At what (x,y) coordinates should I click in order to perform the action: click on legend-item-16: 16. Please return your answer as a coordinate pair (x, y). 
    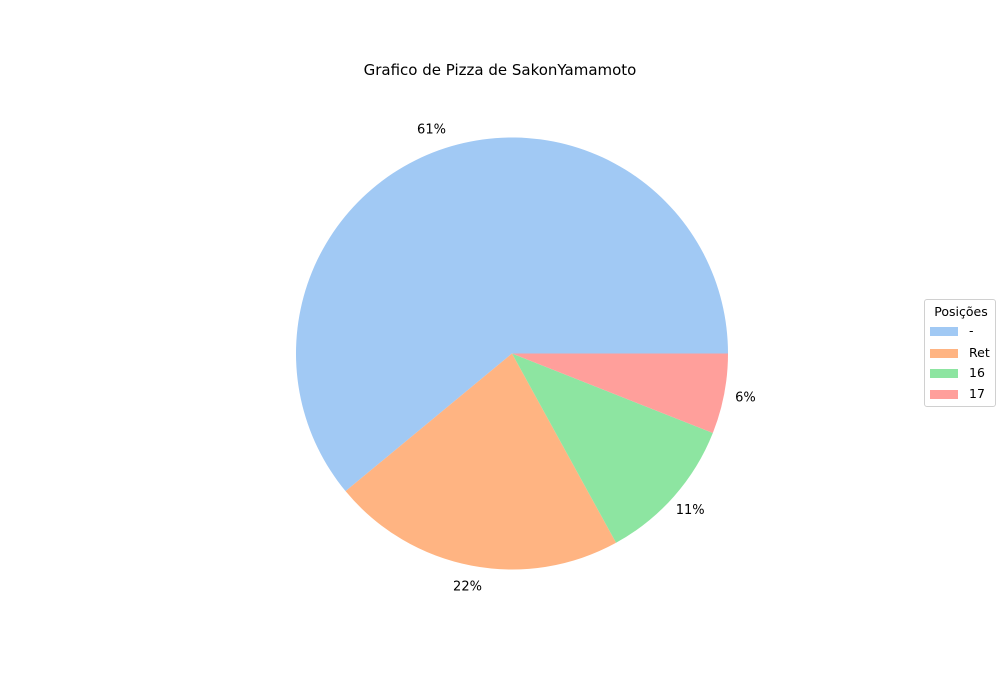
    Looking at the image, I should click on (962, 373).